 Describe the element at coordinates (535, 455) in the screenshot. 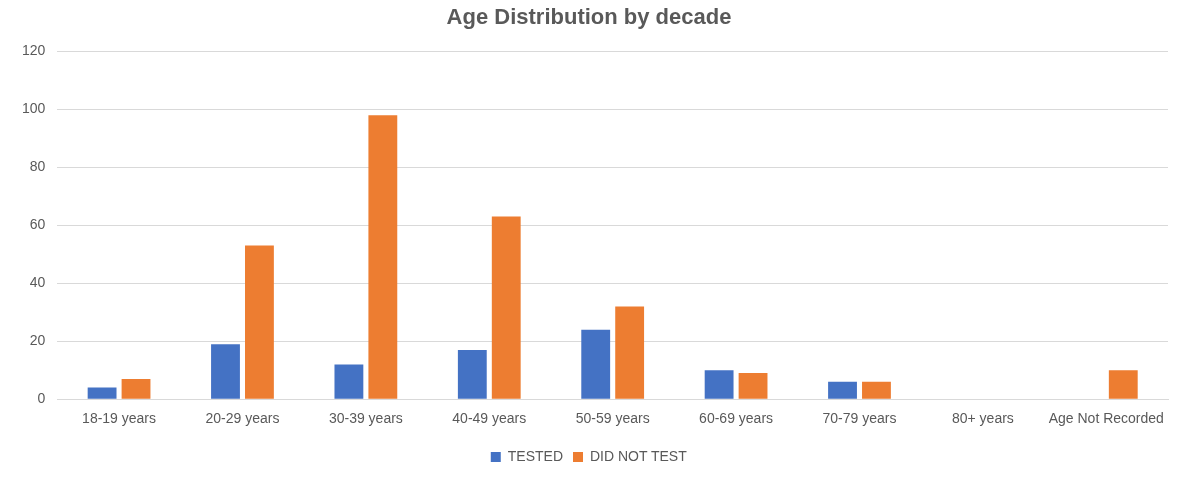

I see `legend-label: TESTED` at that location.